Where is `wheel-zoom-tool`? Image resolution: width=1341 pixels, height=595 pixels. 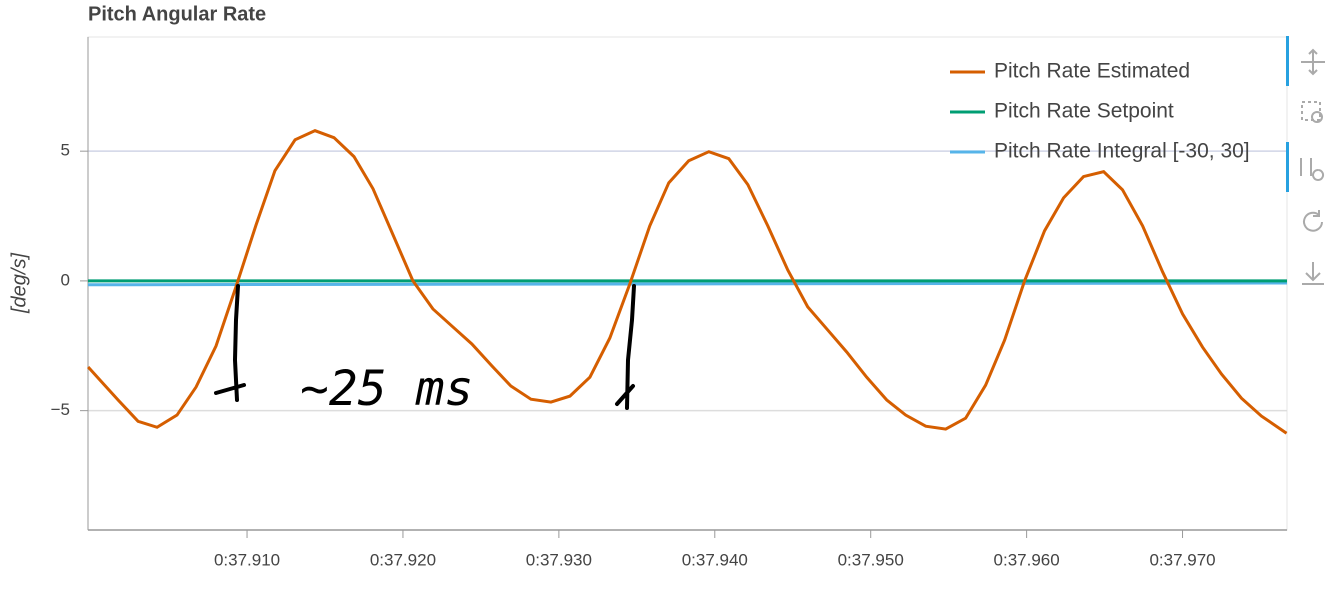 wheel-zoom-tool is located at coordinates (1312, 169).